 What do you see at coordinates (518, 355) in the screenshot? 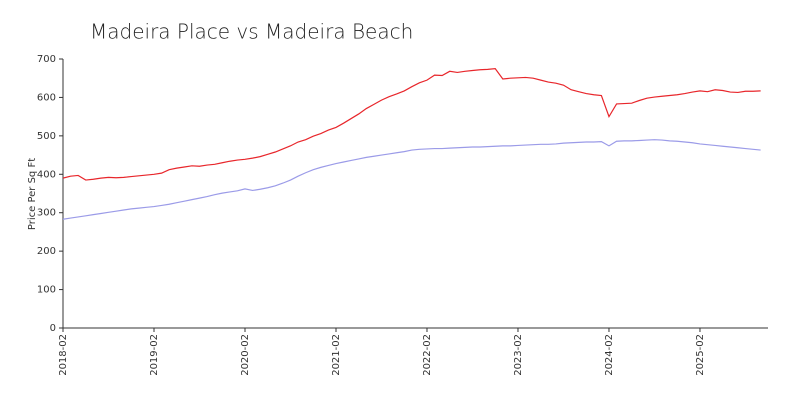
I see `x-tick-label: 2023-02` at bounding box center [518, 355].